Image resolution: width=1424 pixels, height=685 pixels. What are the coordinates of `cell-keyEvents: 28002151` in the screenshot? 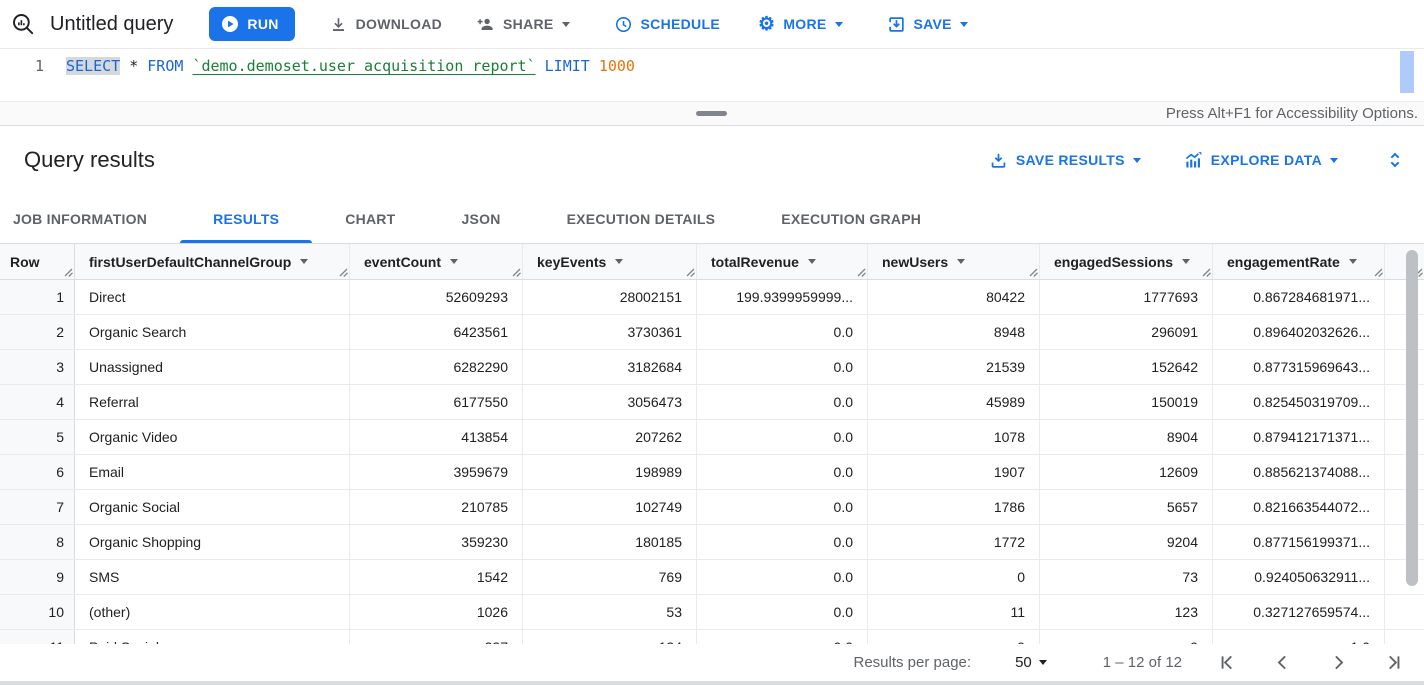 It's located at (610, 297).